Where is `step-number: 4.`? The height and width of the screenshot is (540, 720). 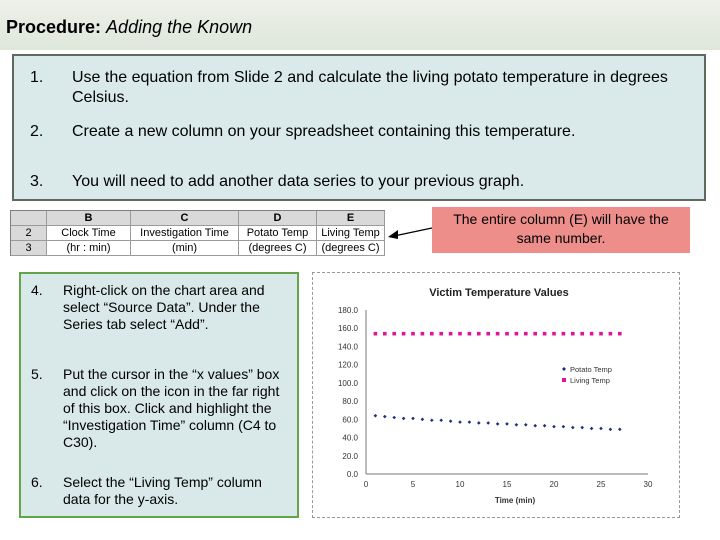 step-number: 4. is located at coordinates (37, 290).